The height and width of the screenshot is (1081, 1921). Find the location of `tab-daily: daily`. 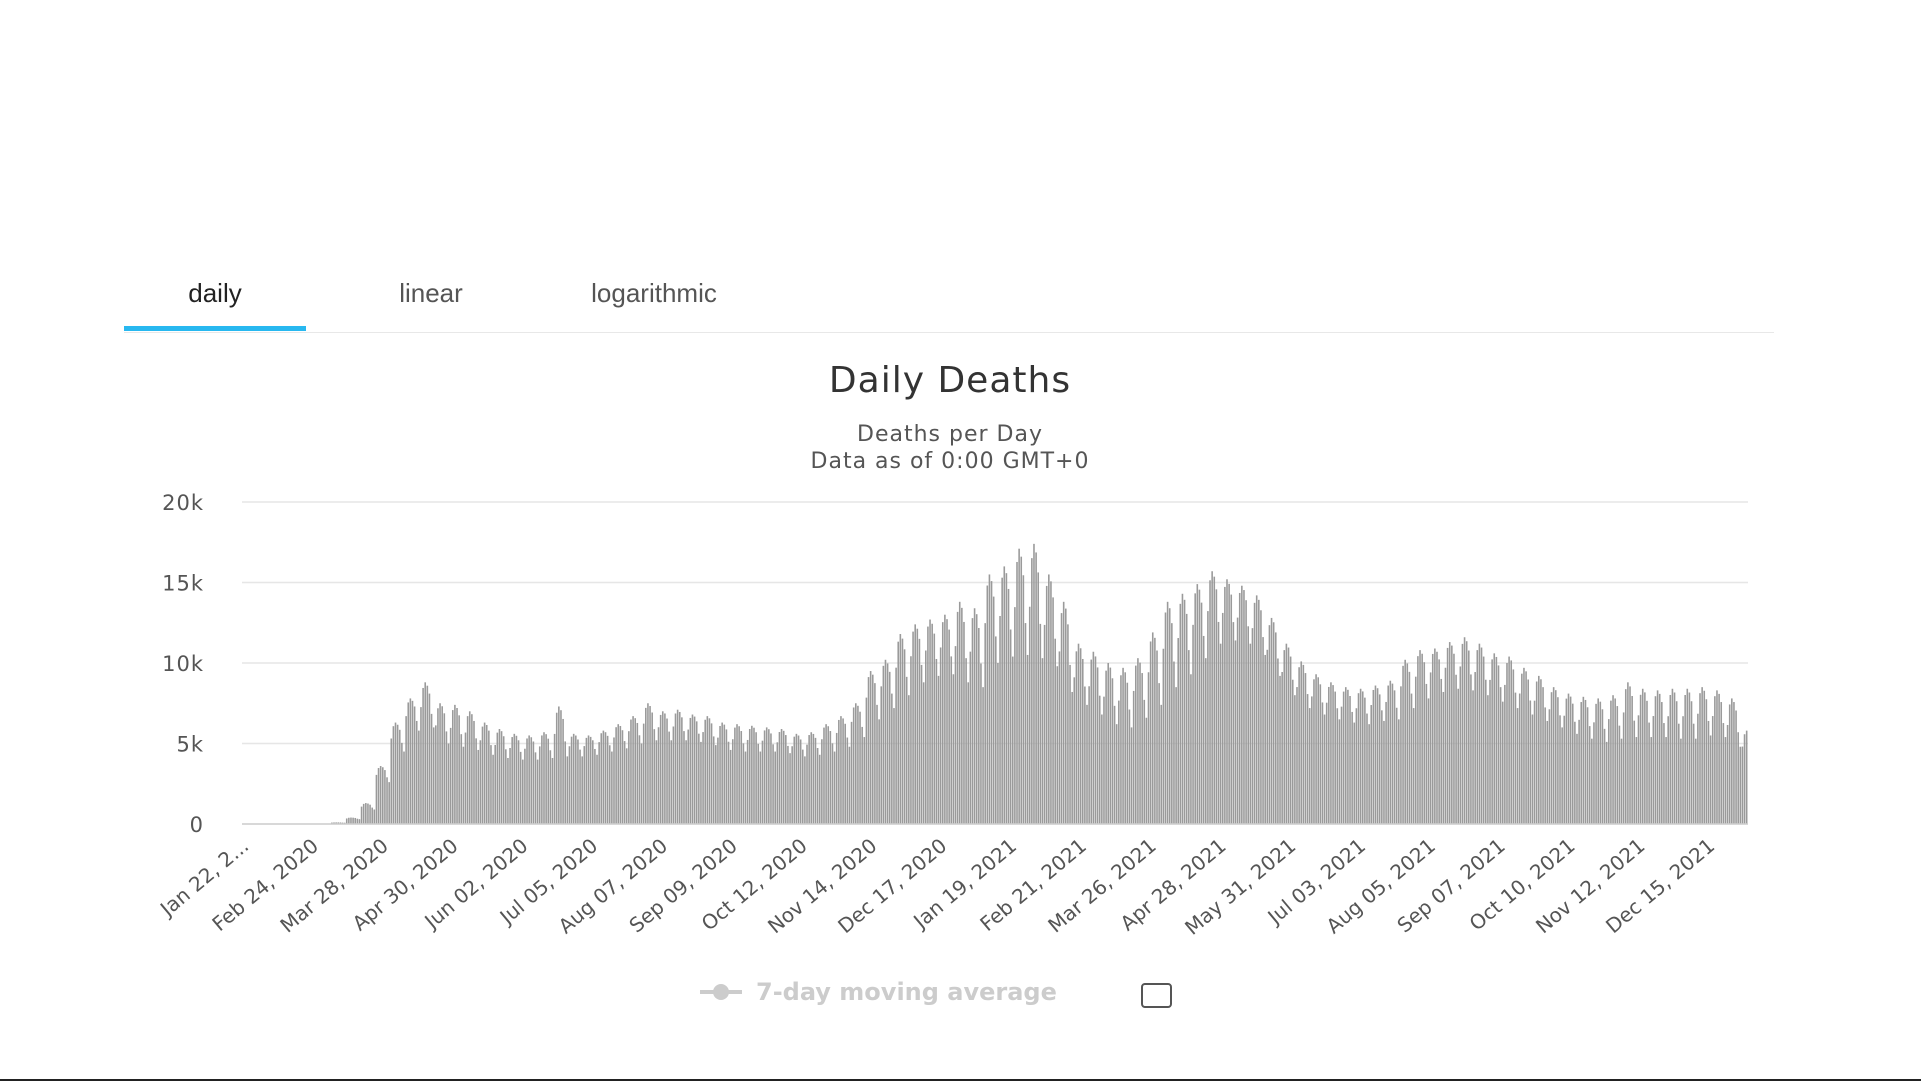

tab-daily: daily is located at coordinates (215, 304).